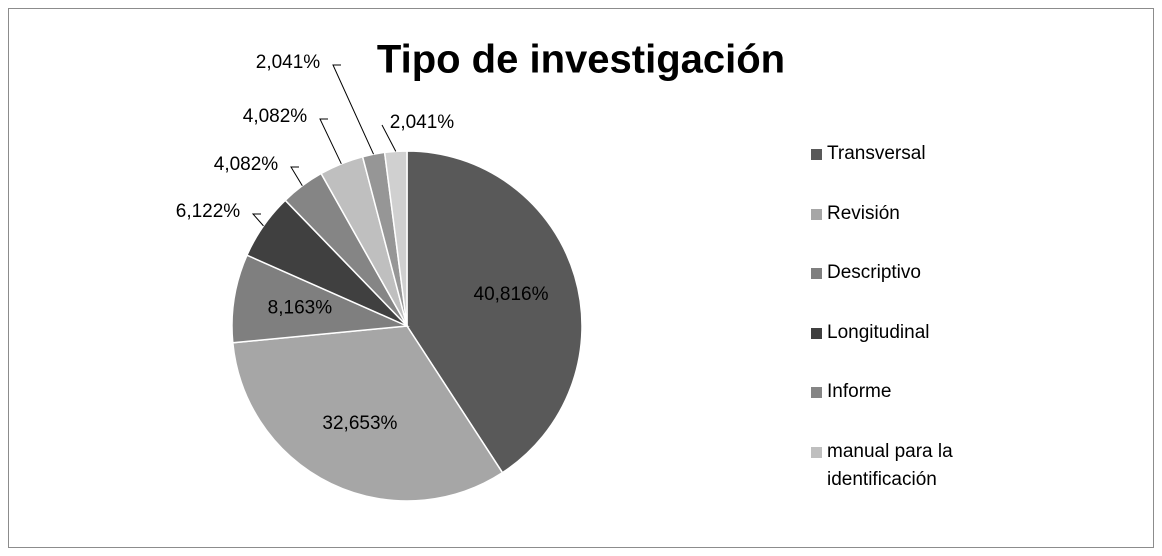 Image resolution: width=1162 pixels, height=556 pixels. I want to click on legend-item: Longitudinal, so click(900, 349).